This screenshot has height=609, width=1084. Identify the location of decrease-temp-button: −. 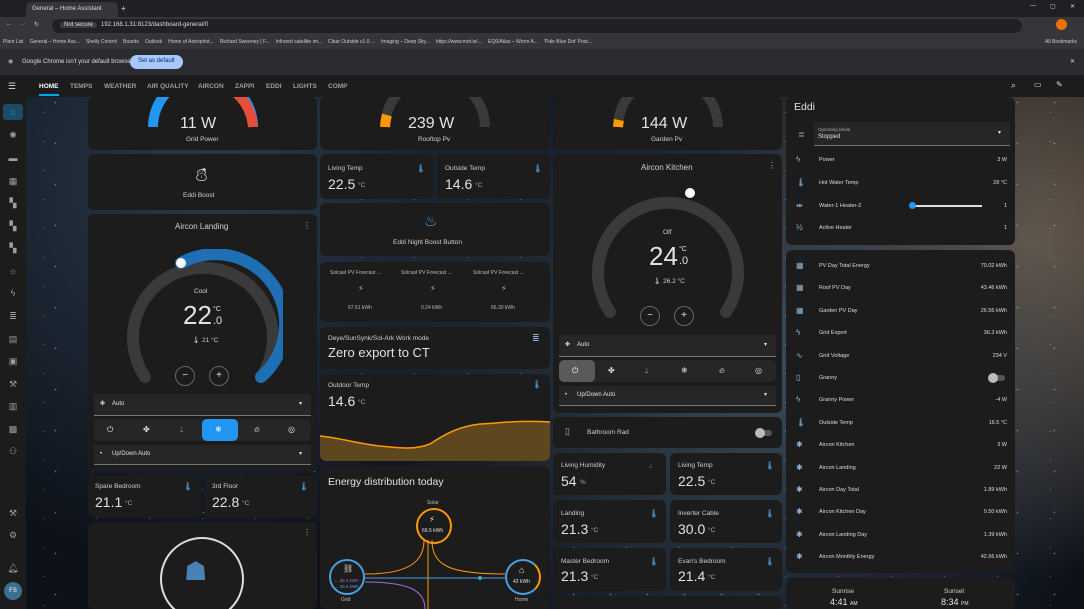
(185, 376).